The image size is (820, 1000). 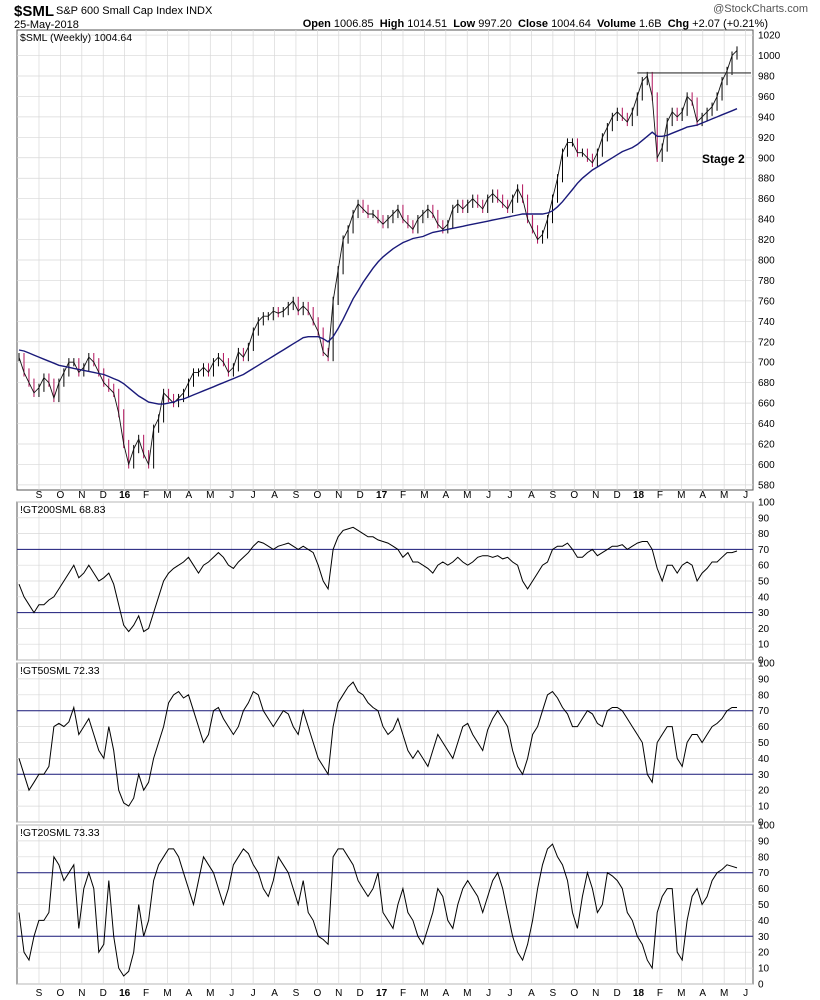 What do you see at coordinates (766, 342) in the screenshot?
I see `y-tick-label: 720` at bounding box center [766, 342].